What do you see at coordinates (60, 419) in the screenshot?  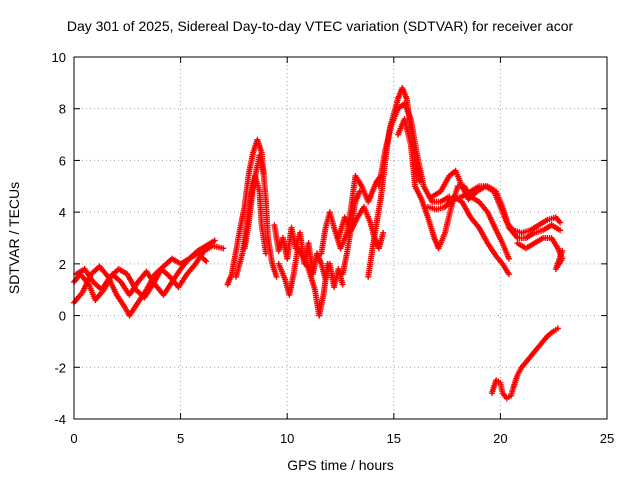 I see `y-tick-label: -4` at bounding box center [60, 419].